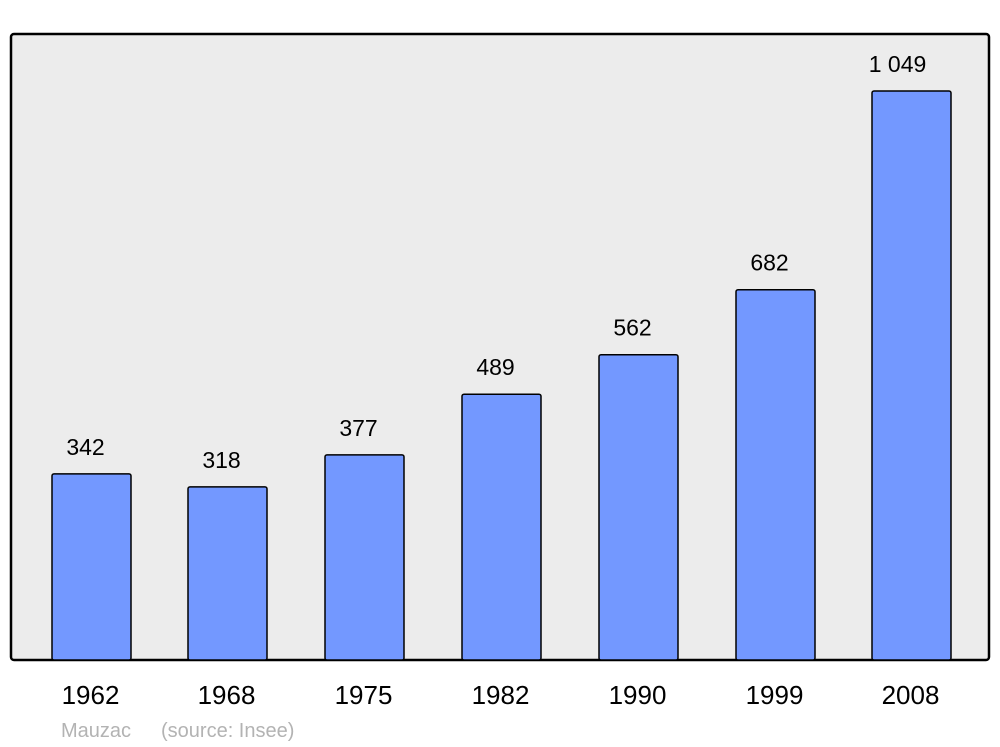  I want to click on value-label-1968: 318, so click(221, 460).